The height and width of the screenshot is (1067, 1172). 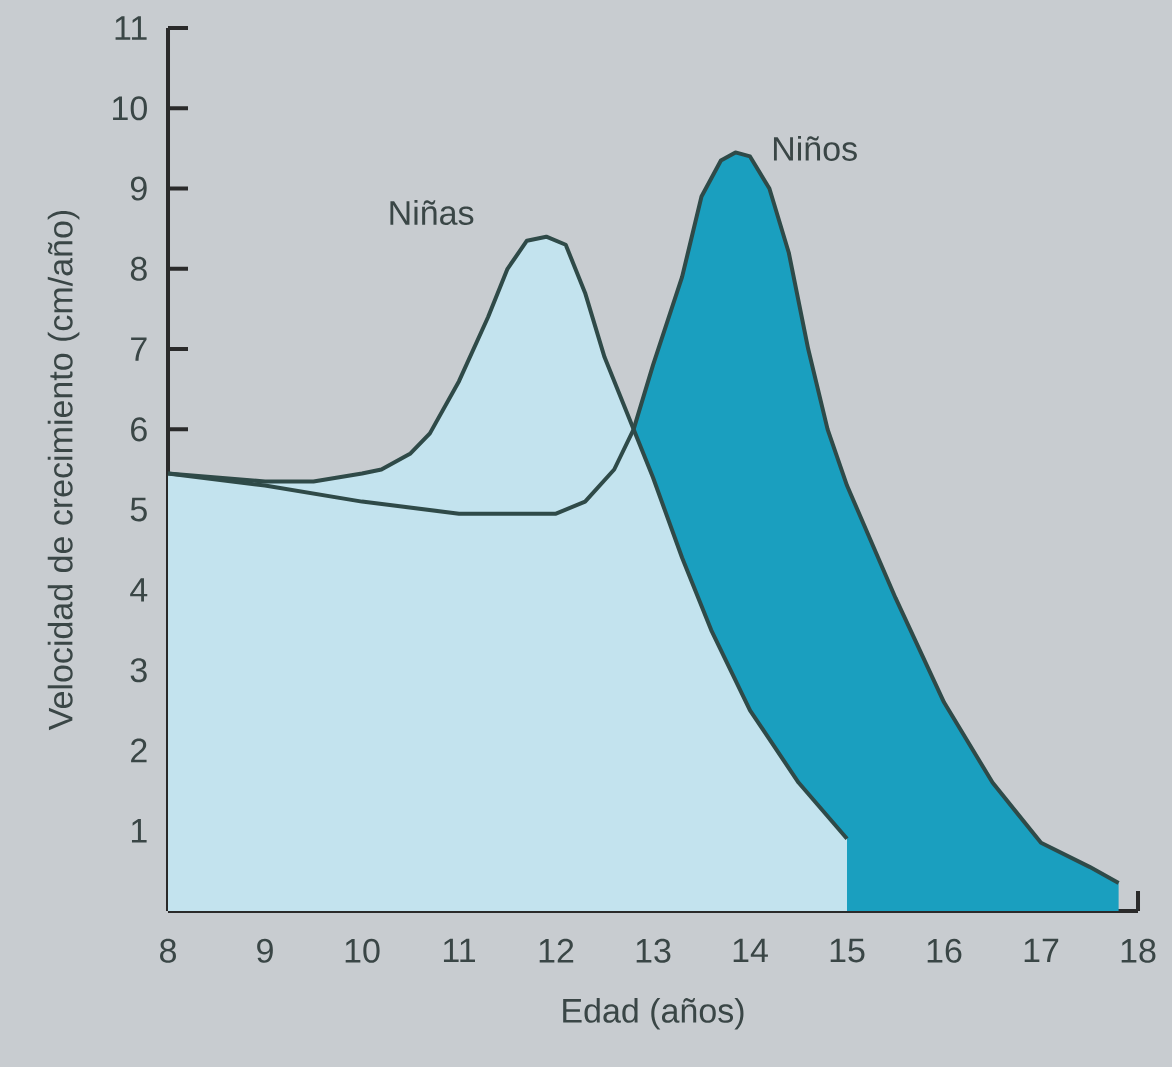 What do you see at coordinates (653, 950) in the screenshot?
I see `x-tick-label: 13` at bounding box center [653, 950].